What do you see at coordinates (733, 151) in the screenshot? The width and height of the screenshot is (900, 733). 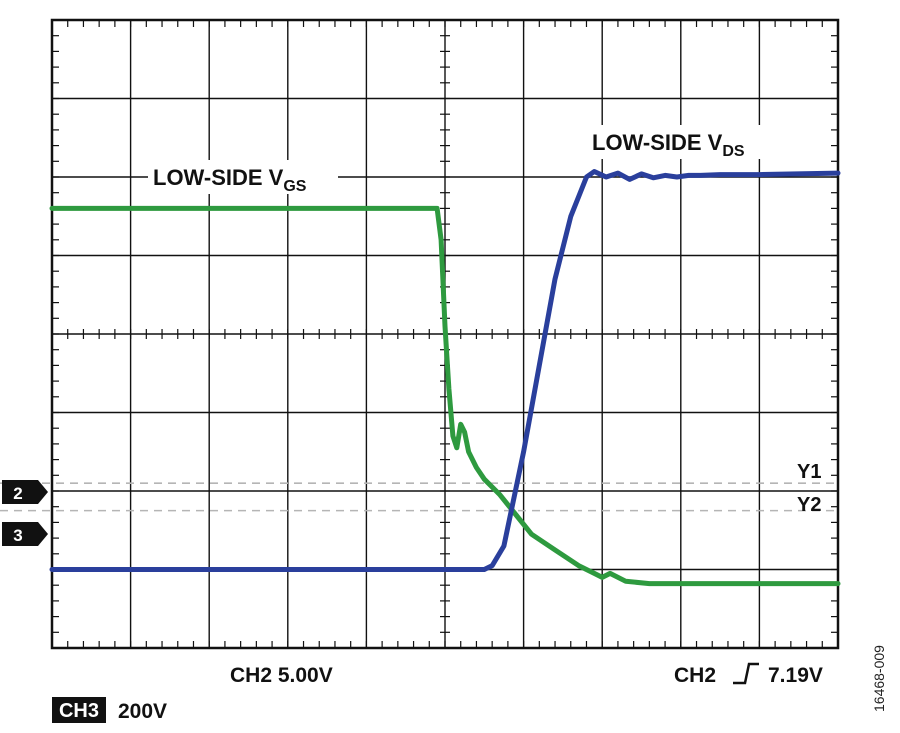 I see `vds-label-subscript: DS` at bounding box center [733, 151].